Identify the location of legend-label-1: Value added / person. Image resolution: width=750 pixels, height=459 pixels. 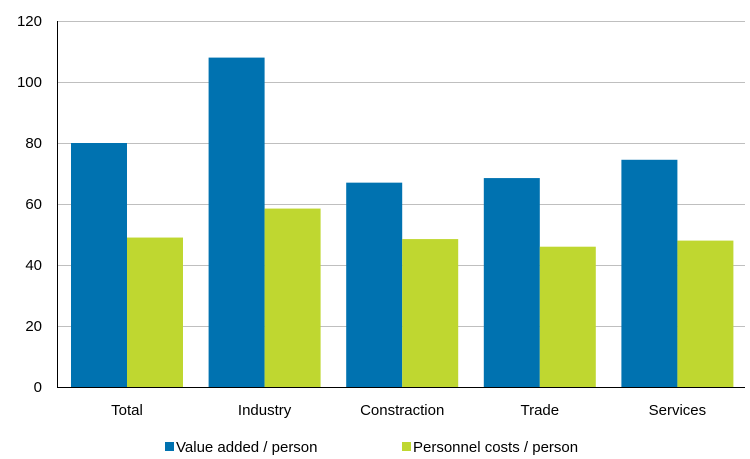
(247, 447).